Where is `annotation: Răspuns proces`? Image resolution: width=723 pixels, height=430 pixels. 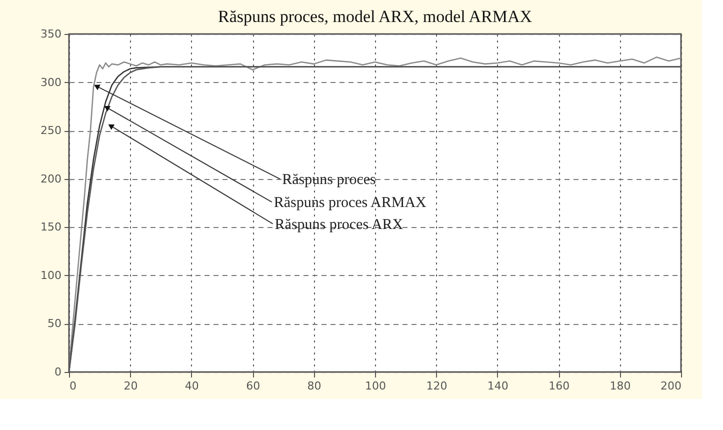 annotation: Răspuns proces is located at coordinates (329, 180).